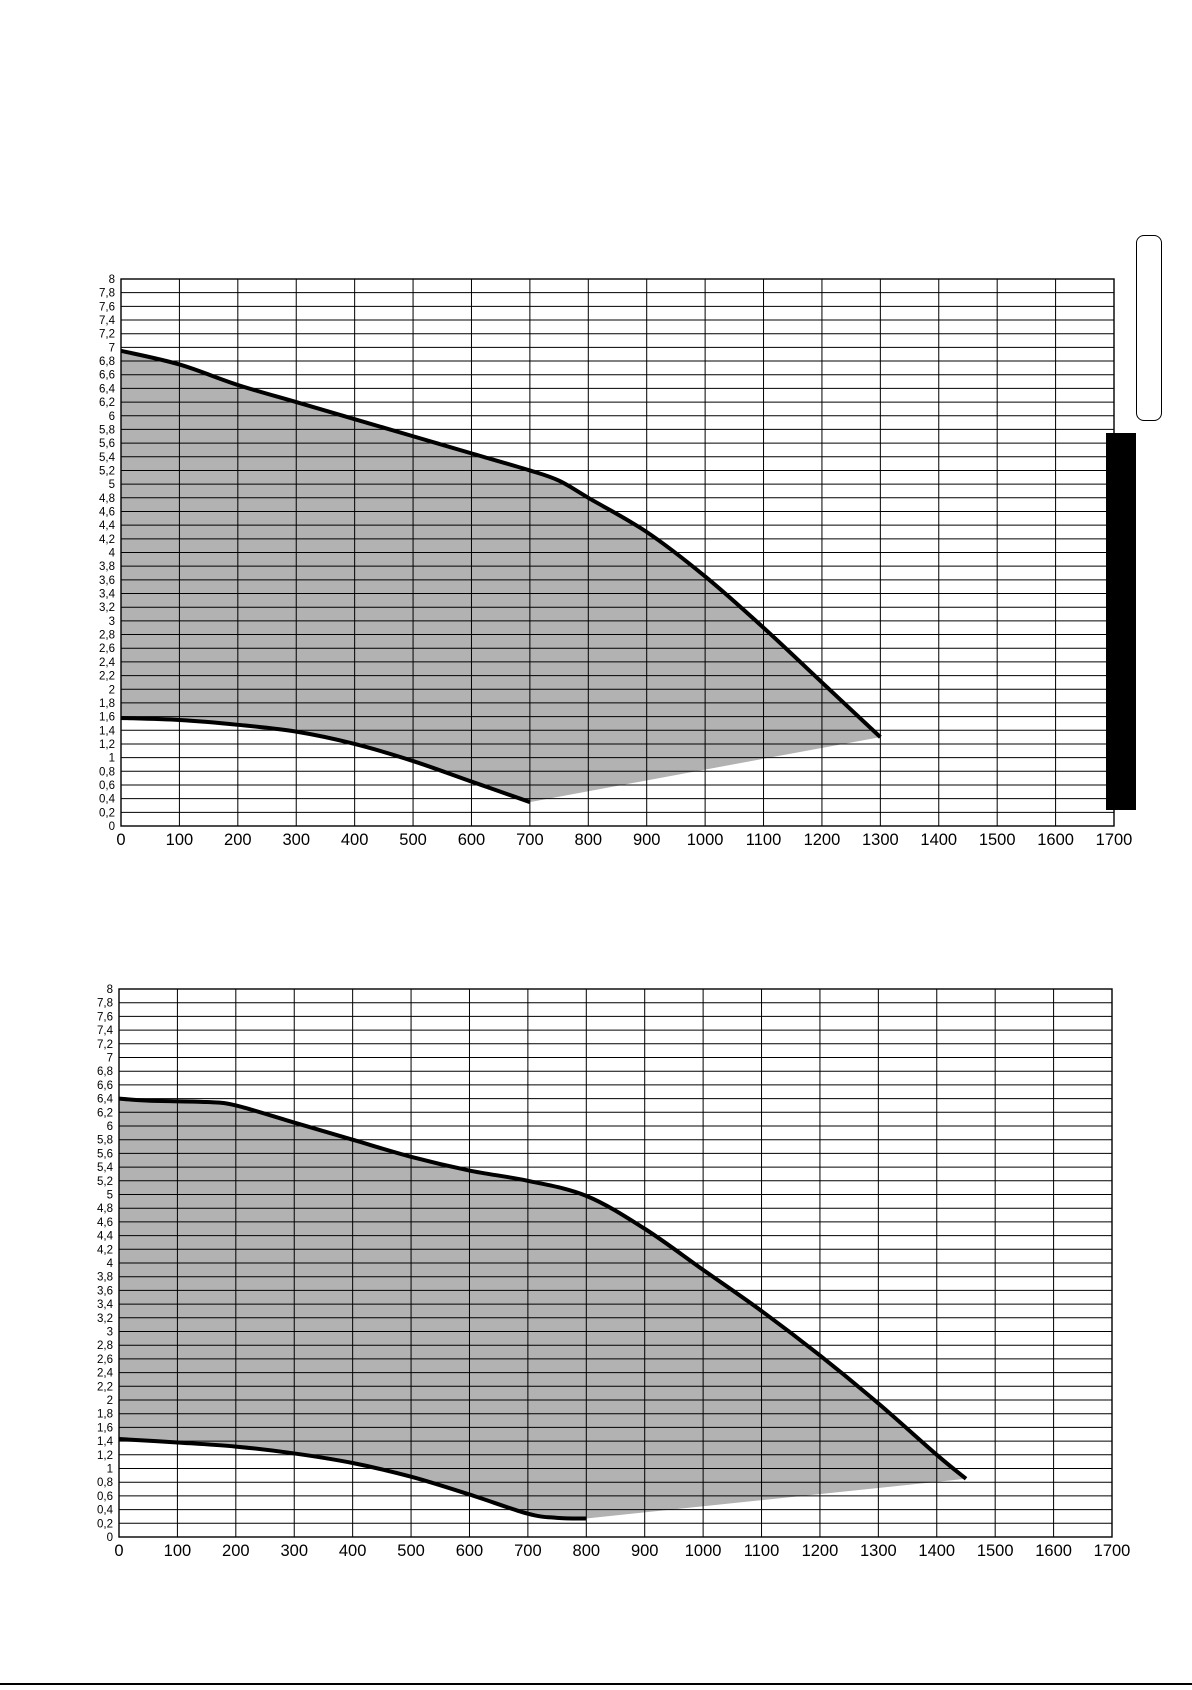 This screenshot has height=1690, width=1192. What do you see at coordinates (596, 1684) in the screenshot?
I see `bottom-rule` at bounding box center [596, 1684].